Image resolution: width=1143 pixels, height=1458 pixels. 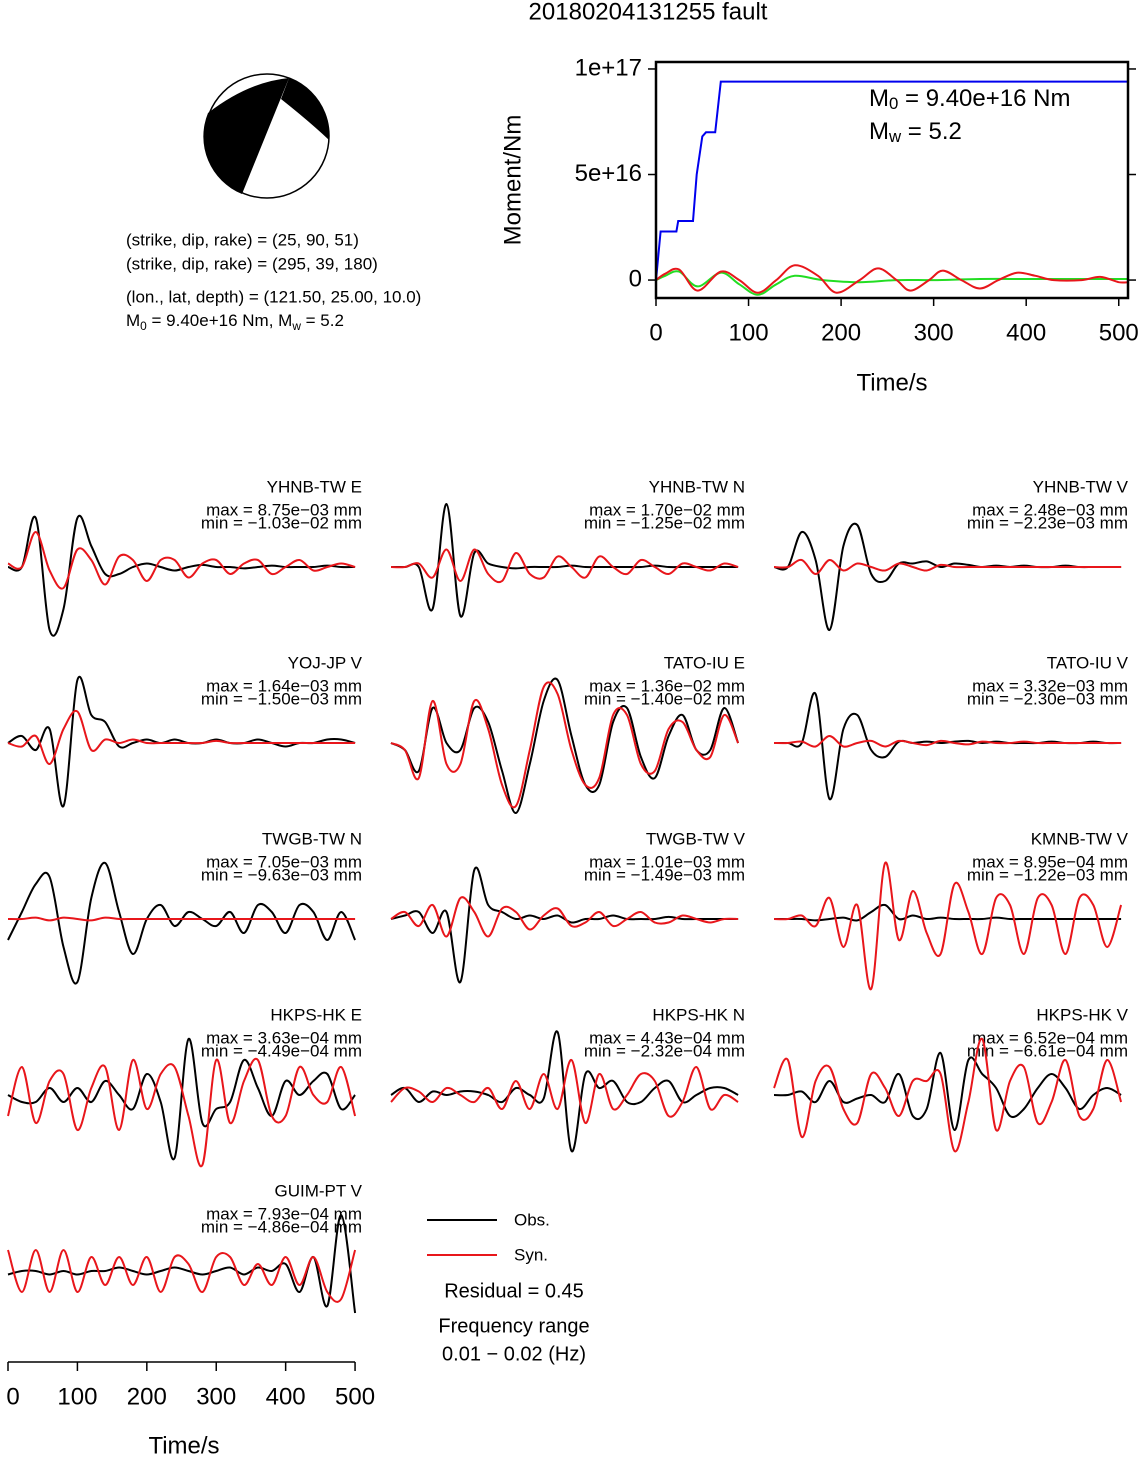 What do you see at coordinates (1047, 522) in the screenshot?
I see `min-label: min = −2.23e−03 mm` at bounding box center [1047, 522].